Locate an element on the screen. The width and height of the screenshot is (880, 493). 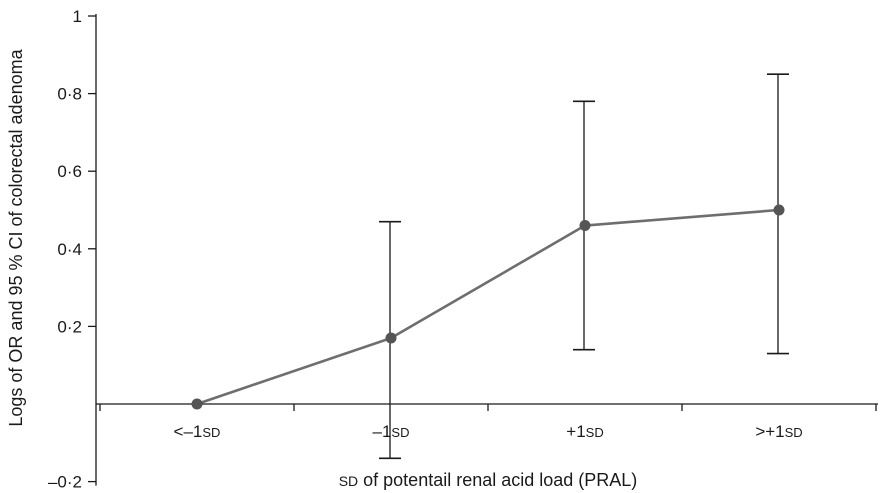
y-tick-label: 1 is located at coordinates (77, 16).